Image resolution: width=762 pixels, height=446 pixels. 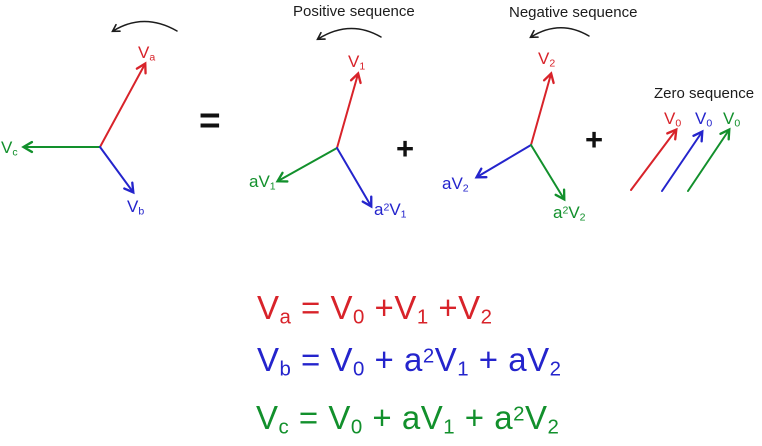 What do you see at coordinates (357, 62) in the screenshot?
I see `v1-label: V1` at bounding box center [357, 62].